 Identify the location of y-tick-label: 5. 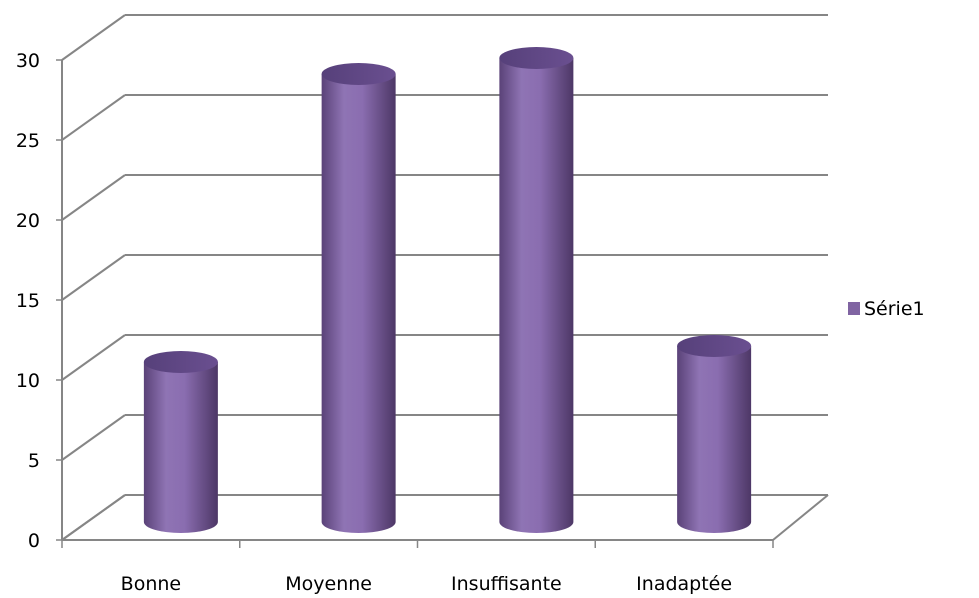
(34, 461).